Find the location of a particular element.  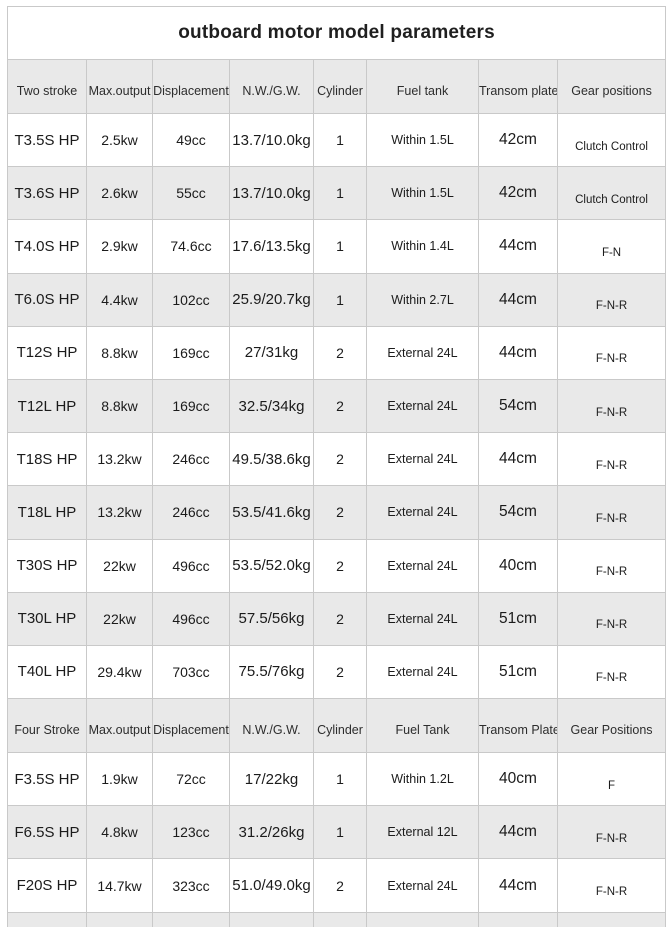

cell-model: T40L HP is located at coordinates (47, 672).